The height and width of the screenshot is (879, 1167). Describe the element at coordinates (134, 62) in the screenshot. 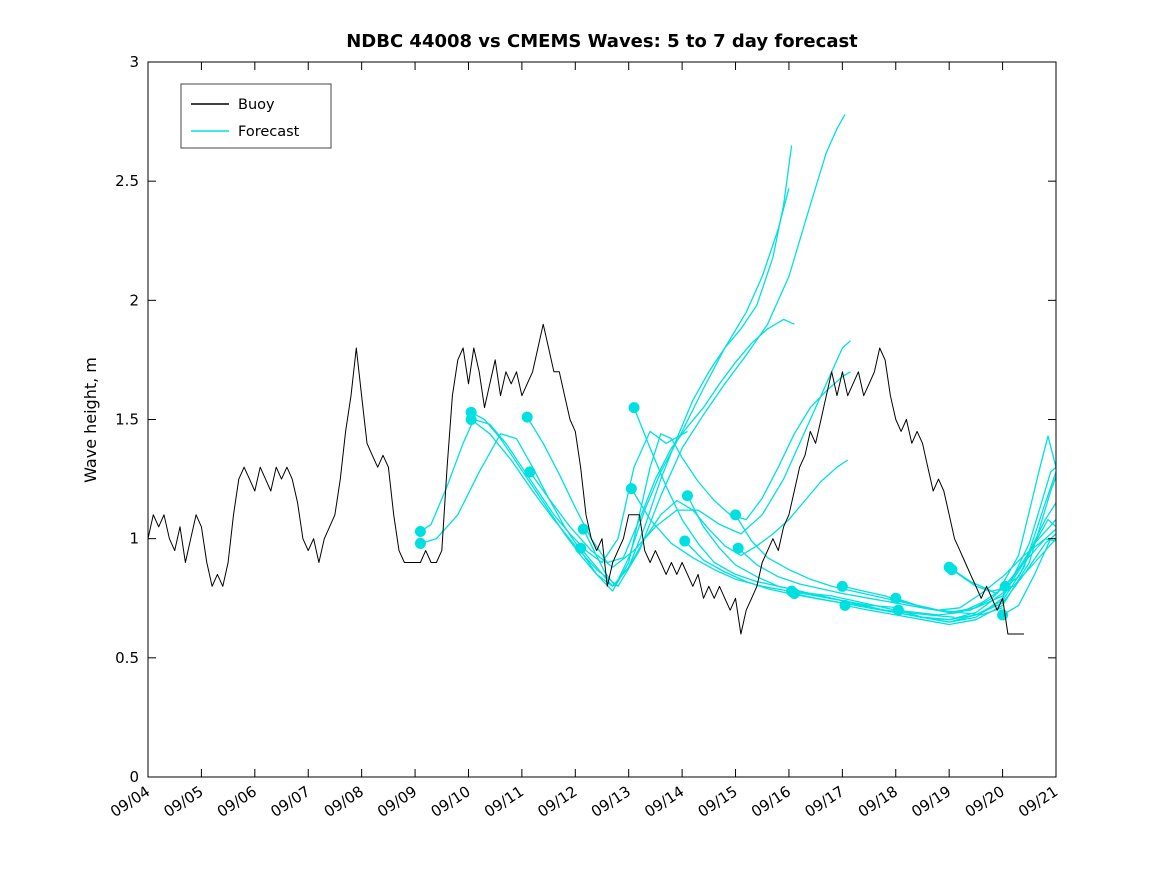

I see `y-tick-label: 3` at that location.